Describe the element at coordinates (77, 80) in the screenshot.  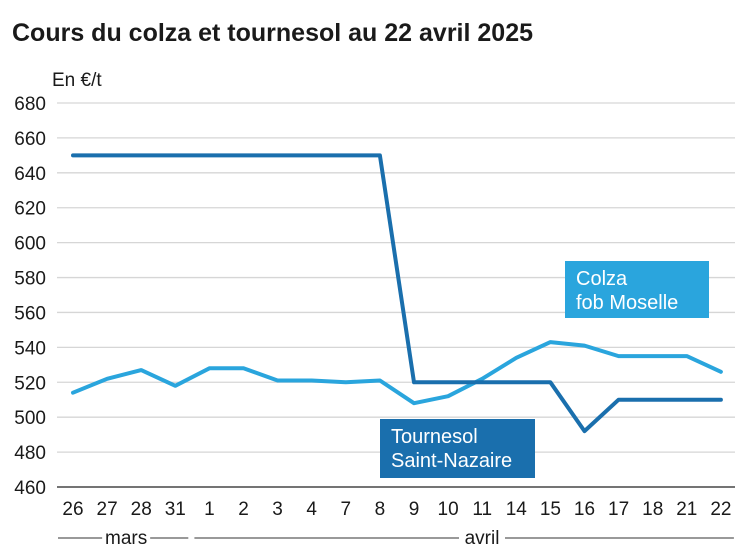
I see `y-axis-unit: En €/t` at that location.